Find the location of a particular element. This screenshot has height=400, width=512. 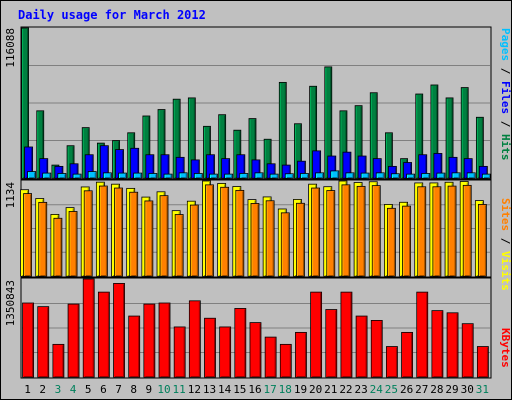

x-tick-label-day-1: 1 is located at coordinates (27, 389).